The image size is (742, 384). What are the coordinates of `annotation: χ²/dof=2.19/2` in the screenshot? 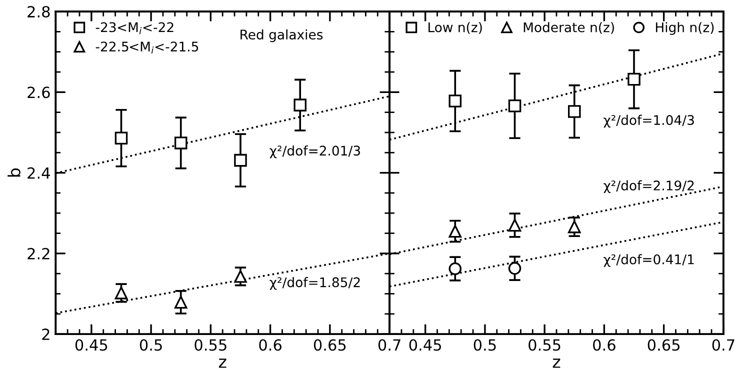 It's located at (649, 187).